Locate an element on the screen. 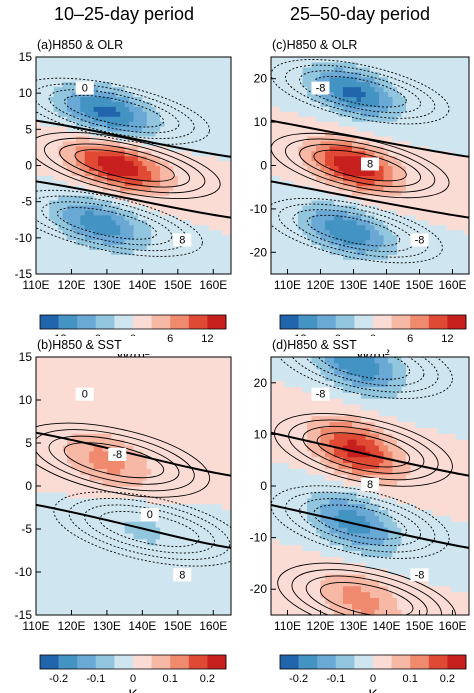 The width and height of the screenshot is (474, 693). colorbar-tick-label: 0.2 is located at coordinates (207, 679).